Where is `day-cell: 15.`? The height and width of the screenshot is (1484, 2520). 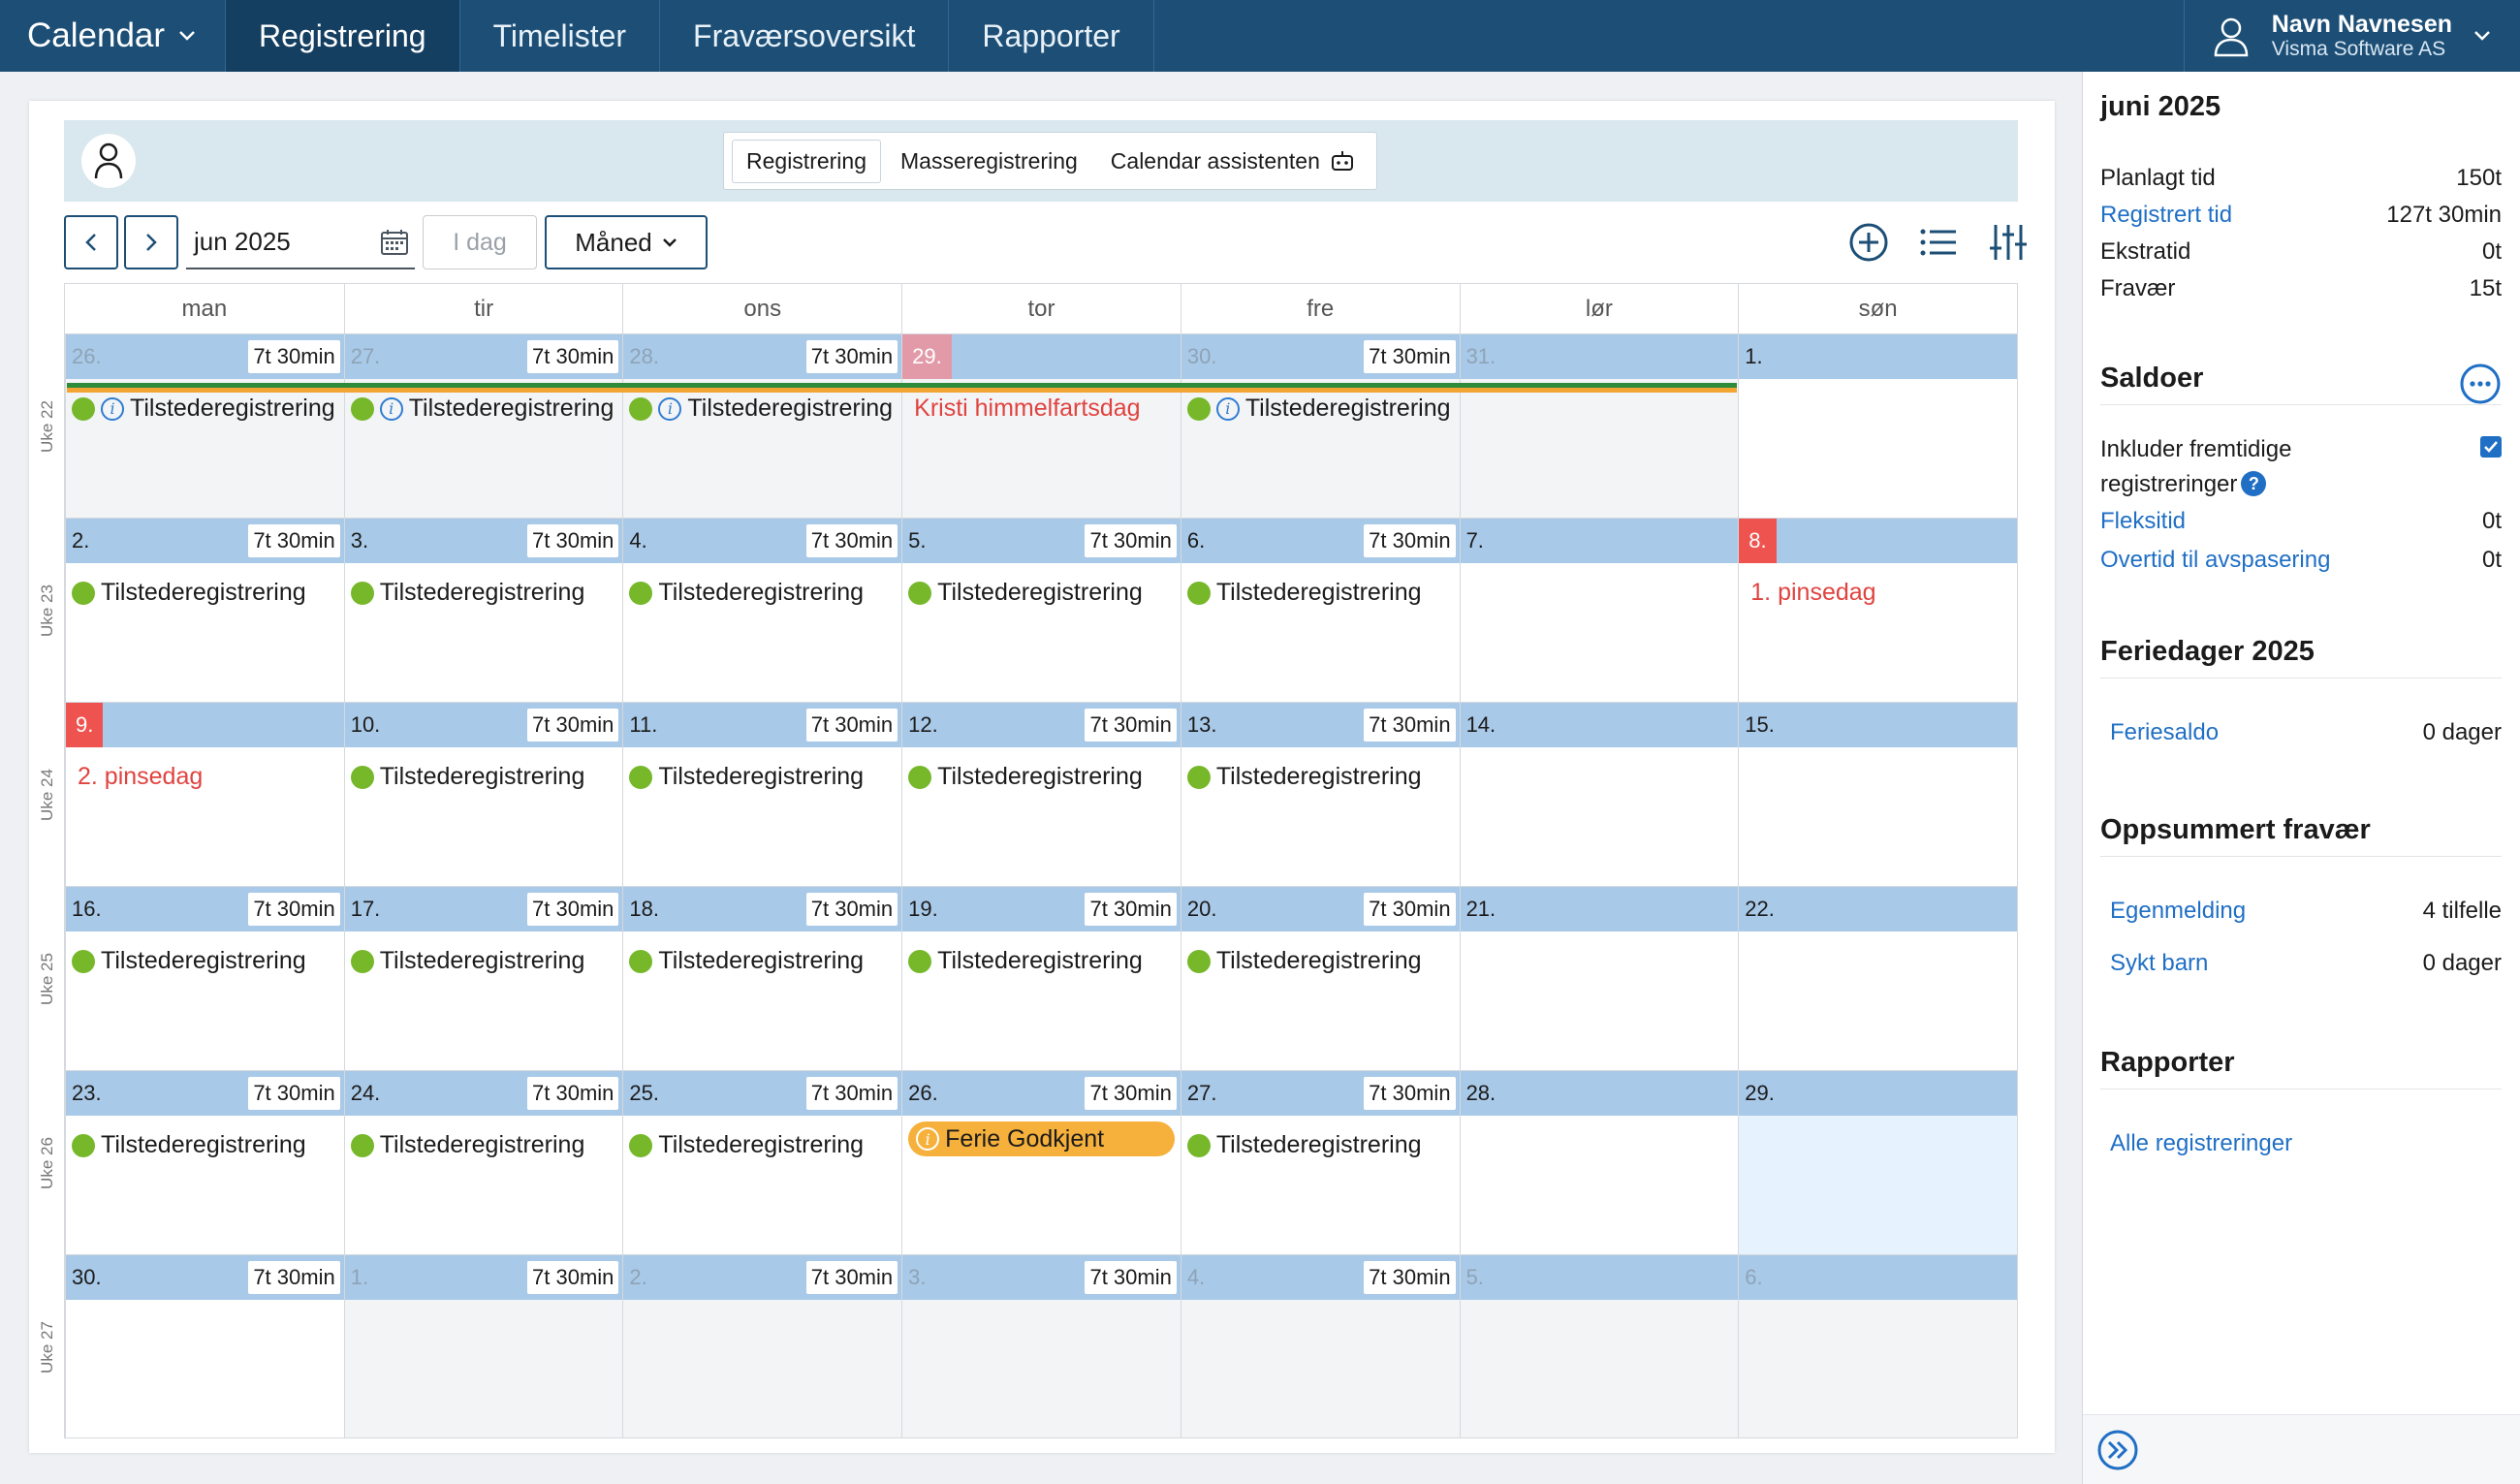 day-cell: 15. is located at coordinates (1878, 794).